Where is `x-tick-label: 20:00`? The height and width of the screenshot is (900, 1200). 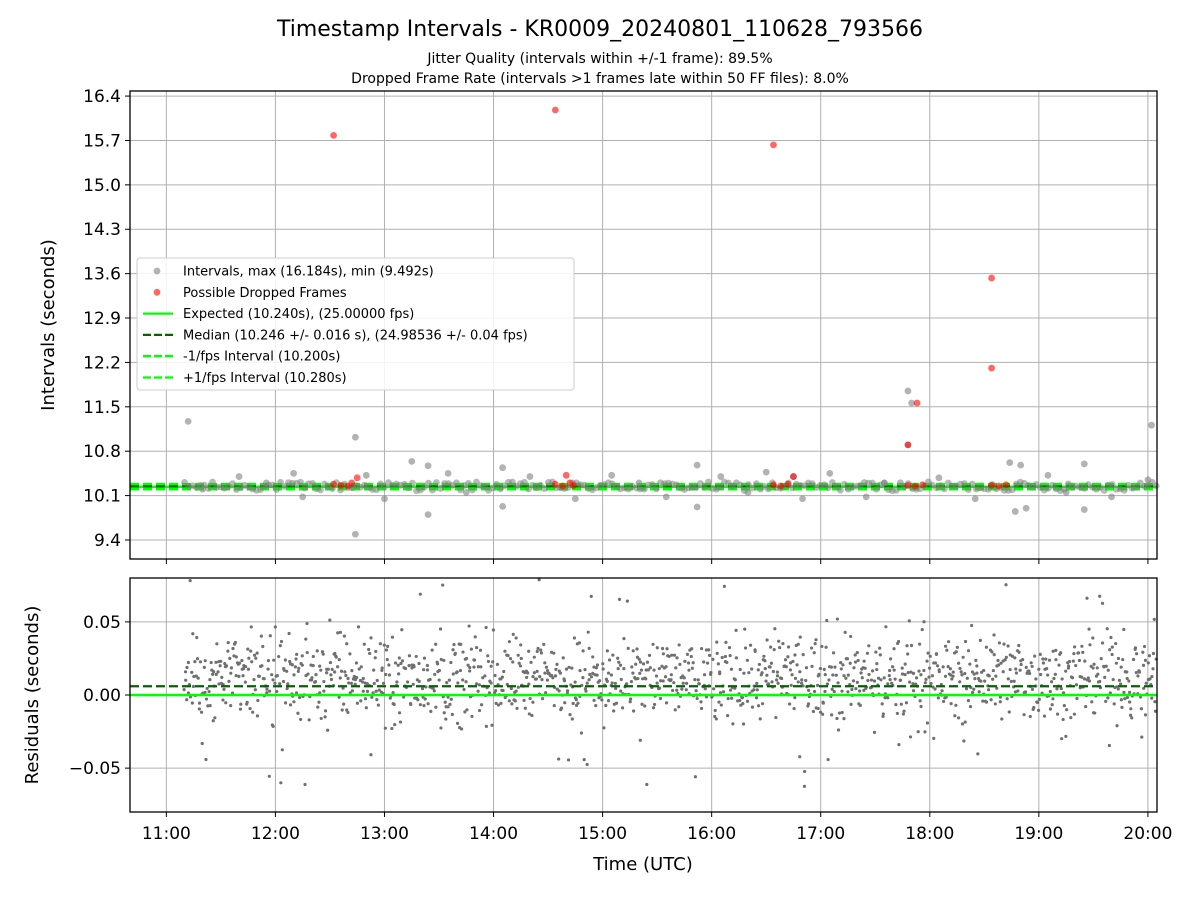 x-tick-label: 20:00 is located at coordinates (1147, 834).